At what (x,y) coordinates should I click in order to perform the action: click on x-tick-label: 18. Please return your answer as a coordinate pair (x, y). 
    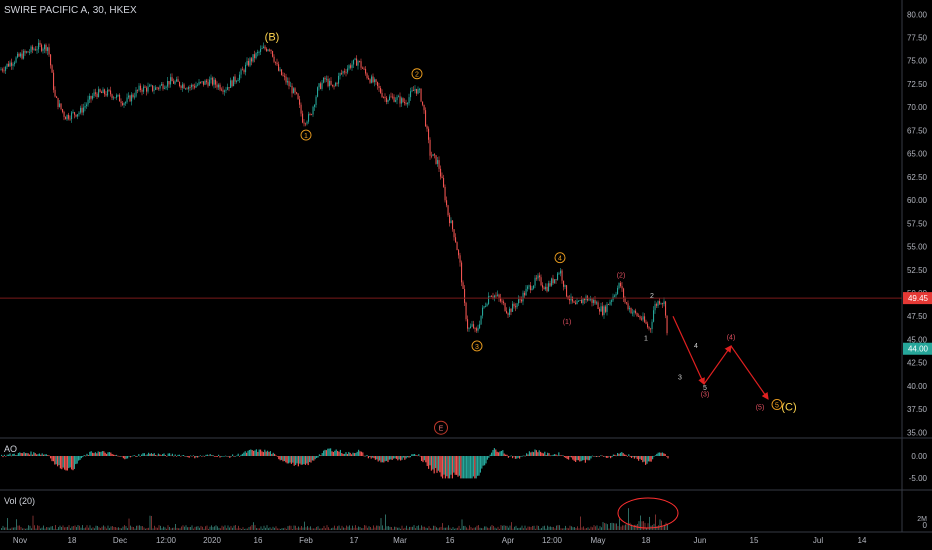
    Looking at the image, I should click on (72, 540).